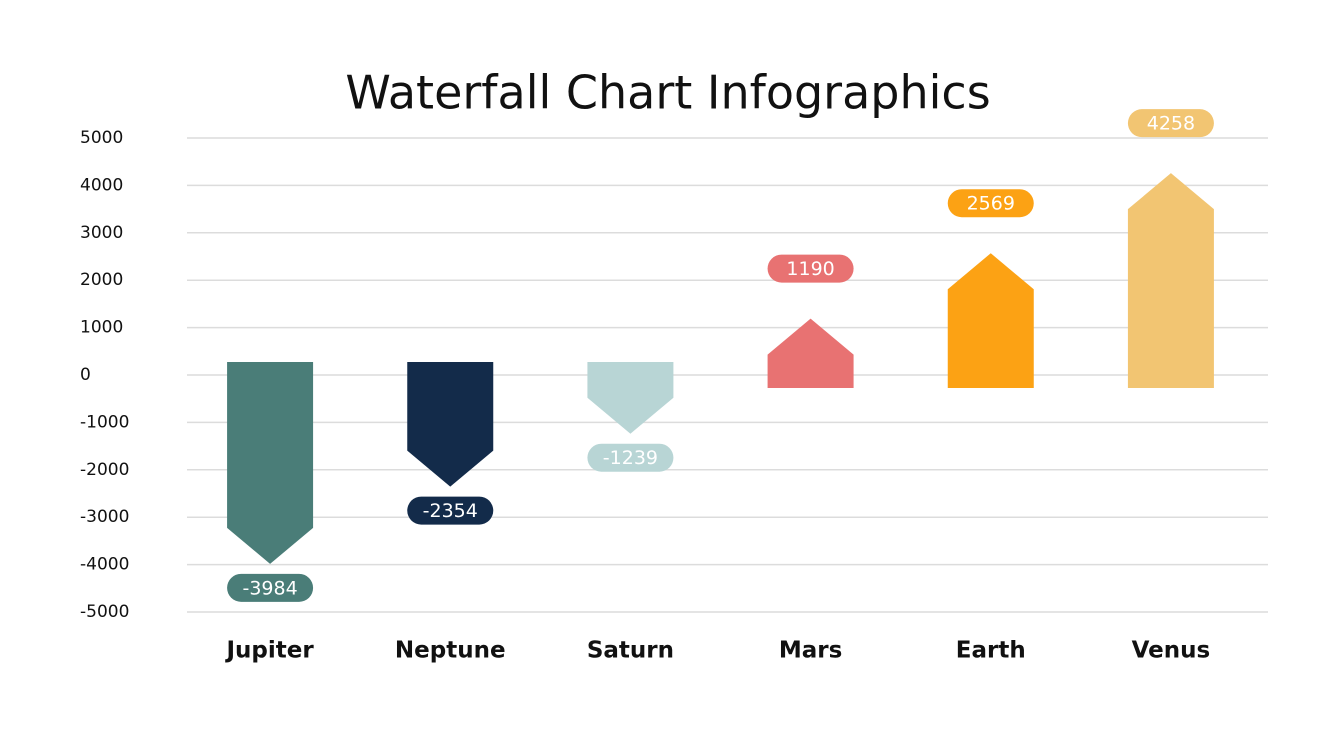 This screenshot has width=1336, height=756. What do you see at coordinates (810, 651) in the screenshot?
I see `x-tick-label: Mars` at bounding box center [810, 651].